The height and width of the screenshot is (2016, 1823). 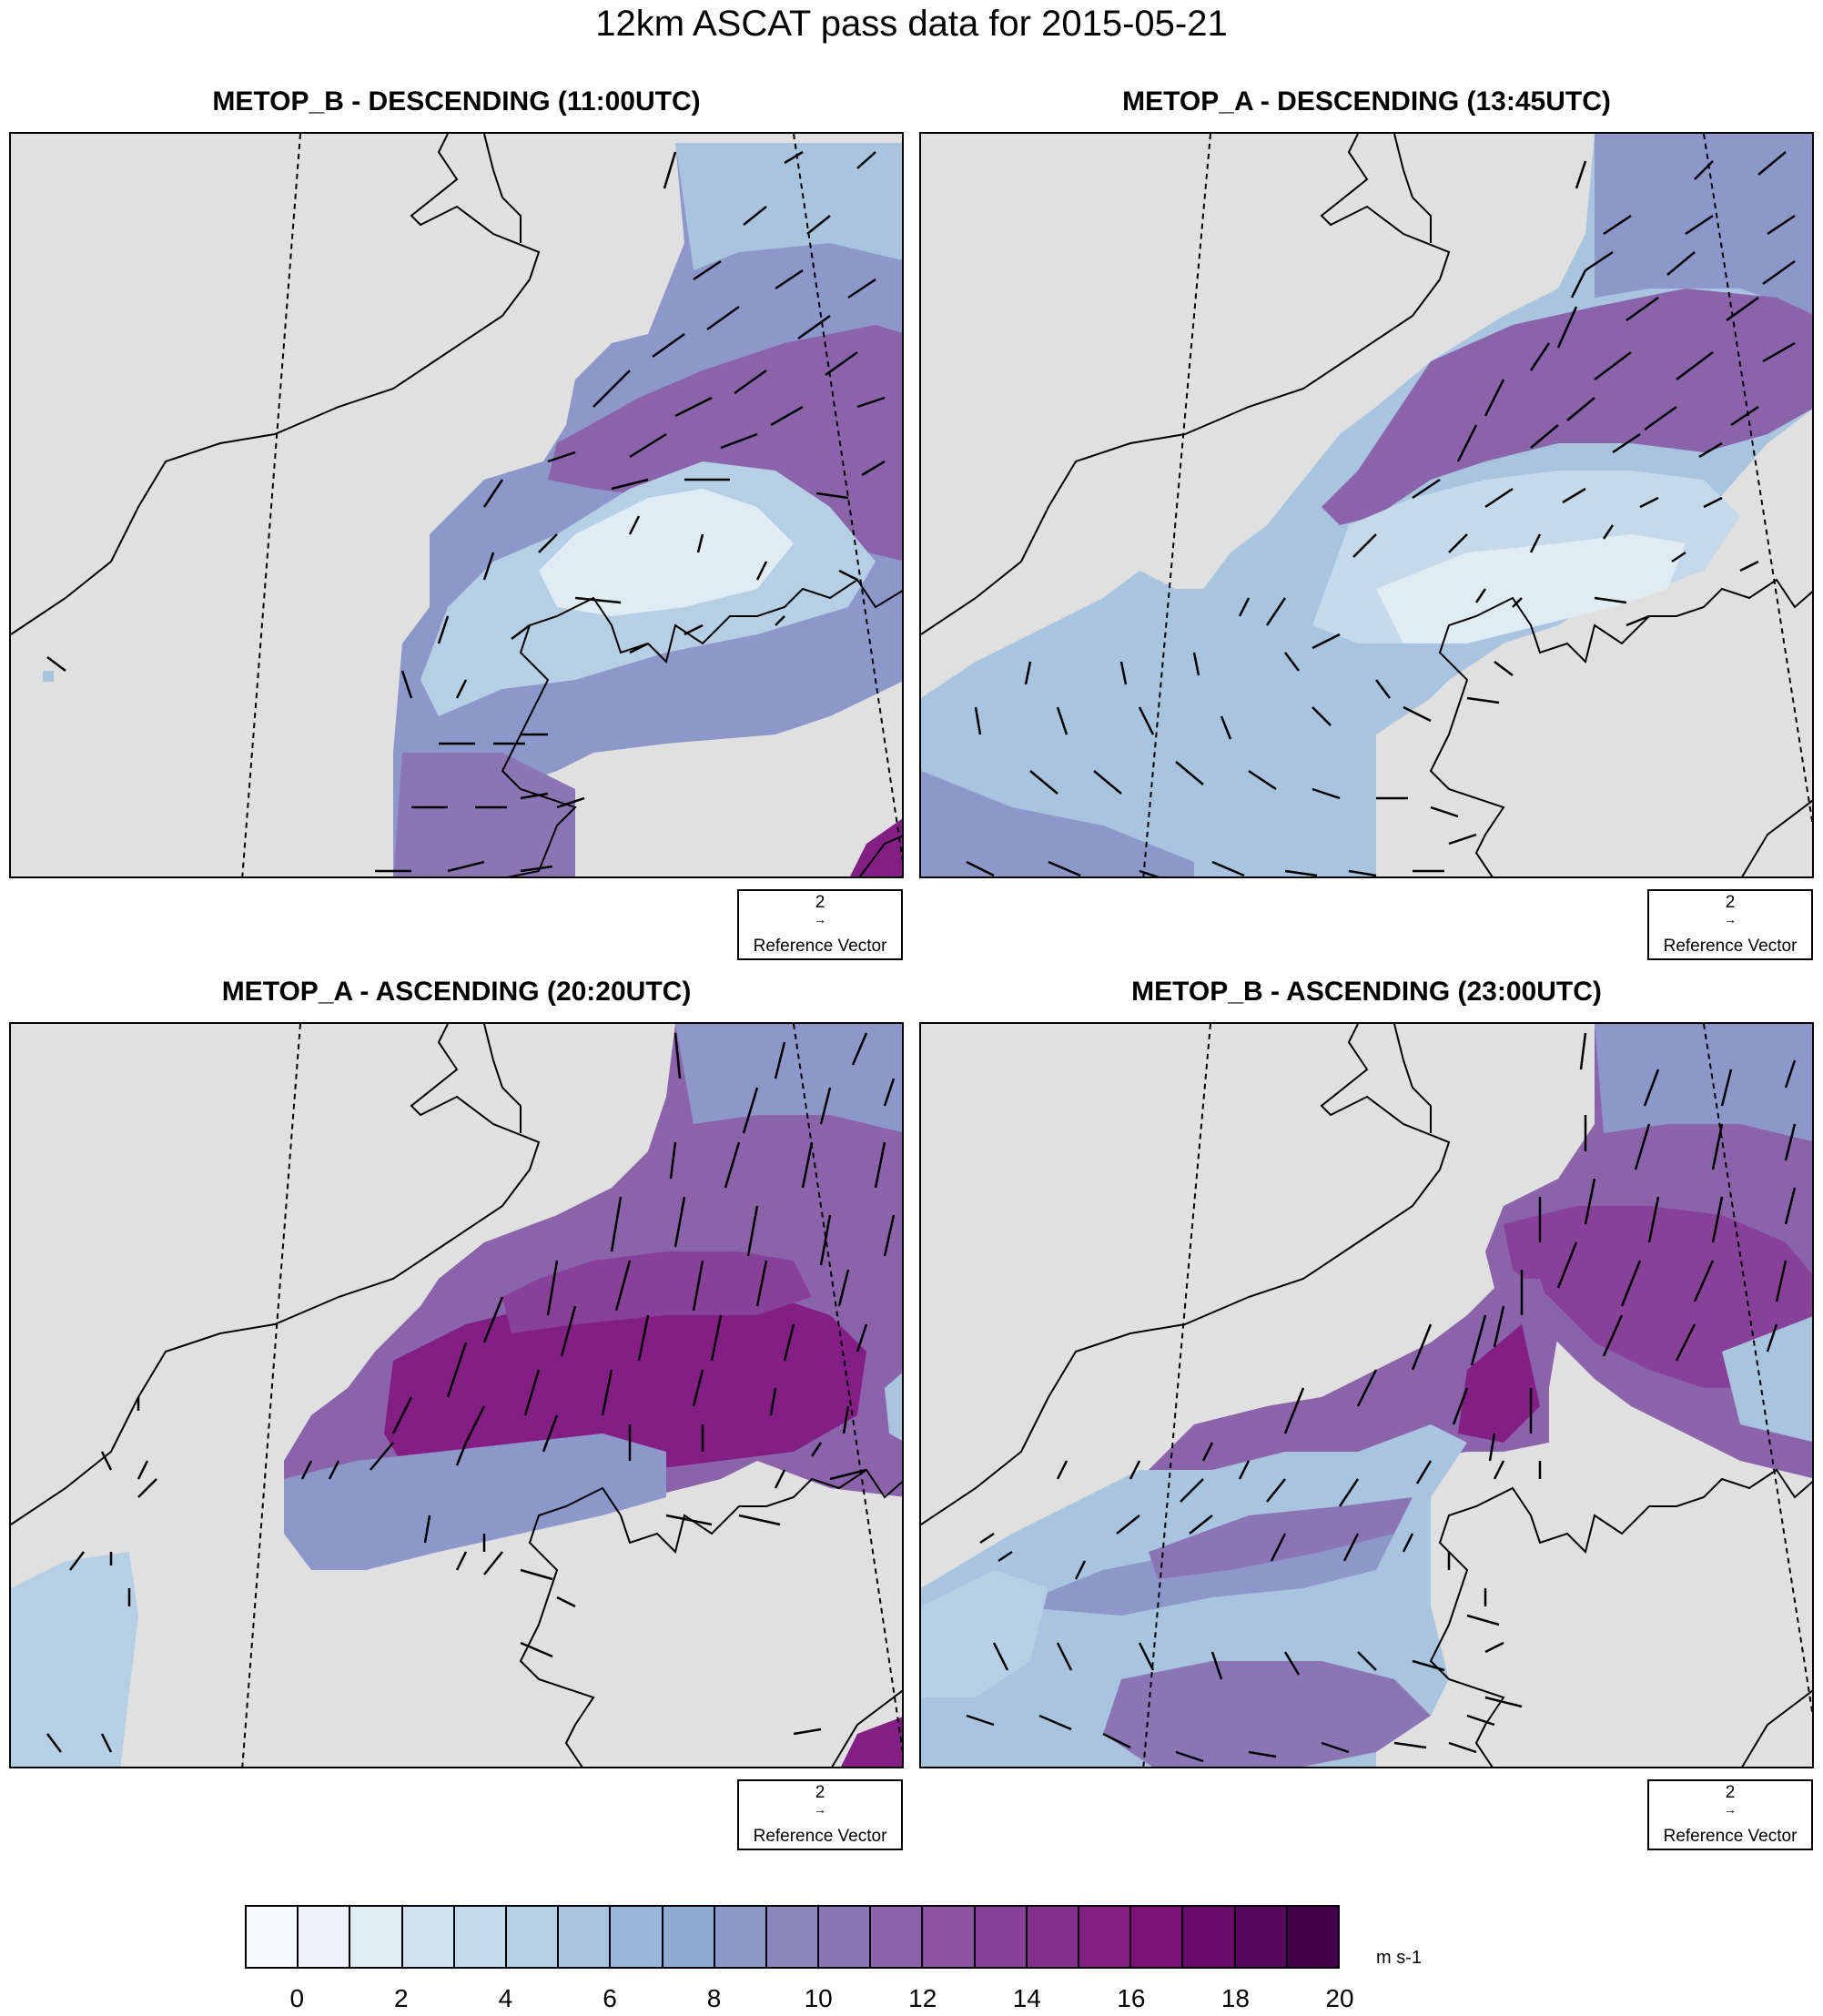 I want to click on colorbar-tick-label: 20, so click(x=1339, y=1998).